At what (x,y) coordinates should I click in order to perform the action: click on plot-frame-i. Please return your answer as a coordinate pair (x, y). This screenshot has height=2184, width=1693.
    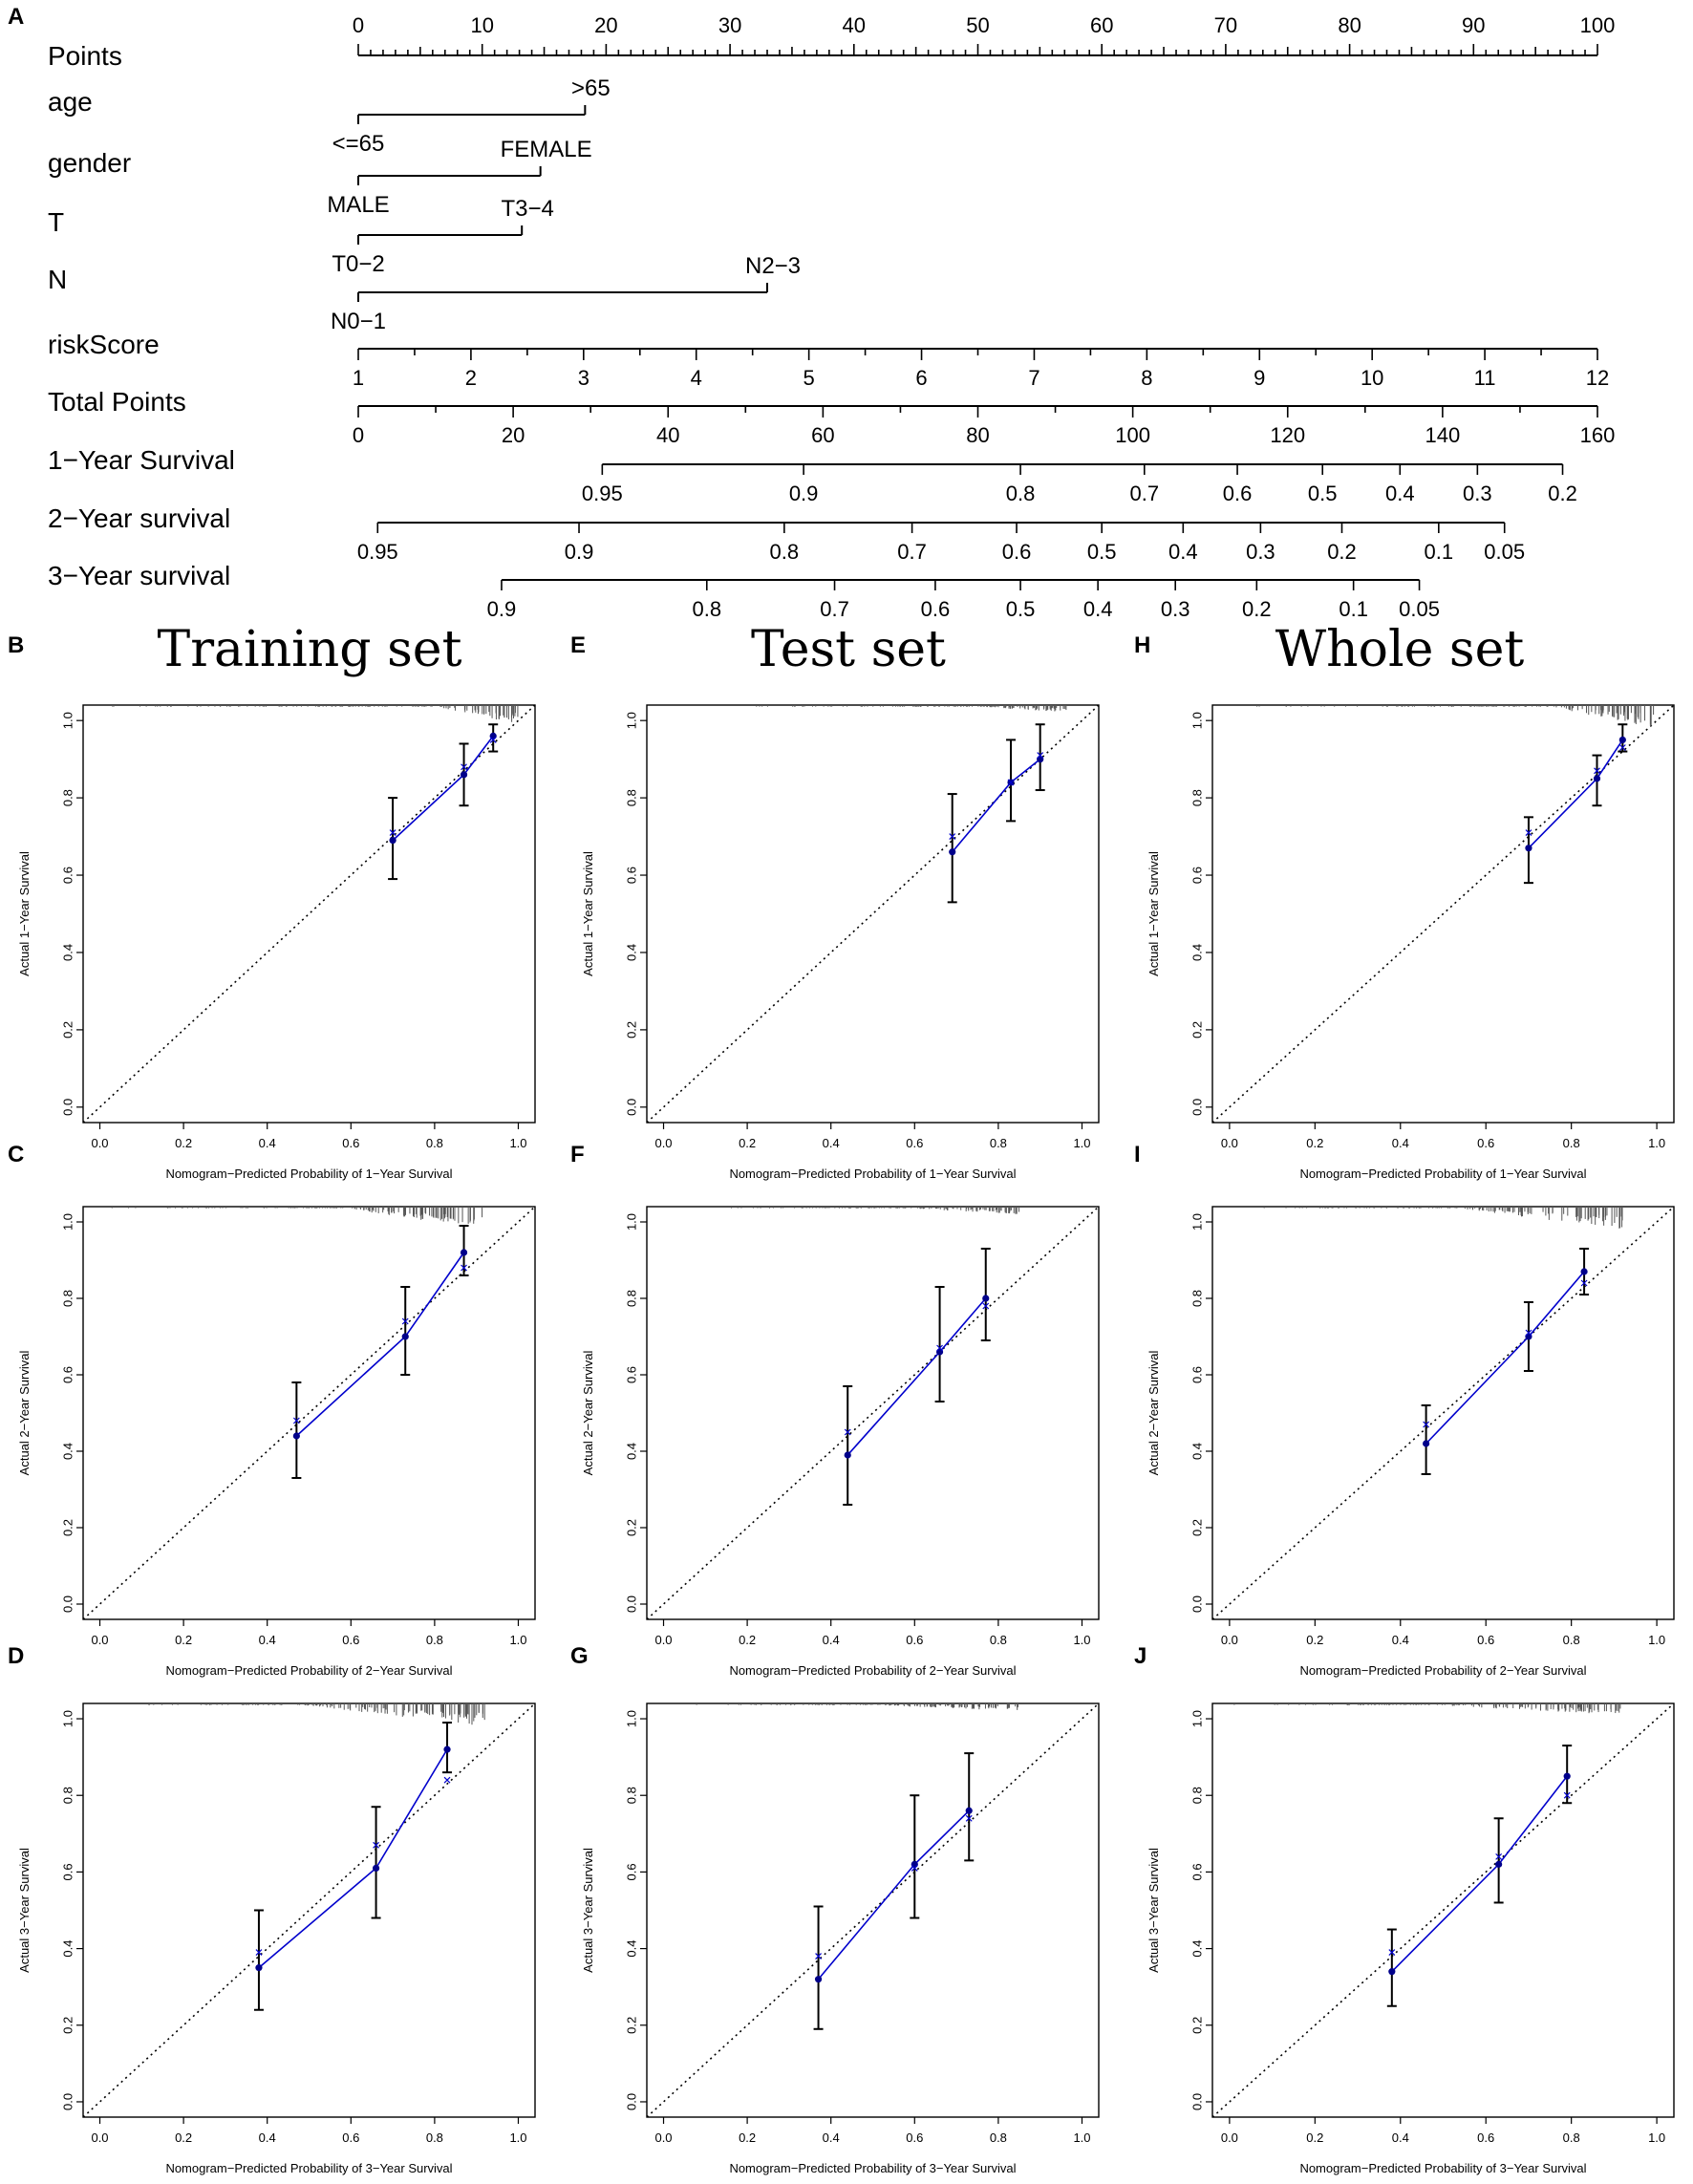
    Looking at the image, I should click on (1443, 1413).